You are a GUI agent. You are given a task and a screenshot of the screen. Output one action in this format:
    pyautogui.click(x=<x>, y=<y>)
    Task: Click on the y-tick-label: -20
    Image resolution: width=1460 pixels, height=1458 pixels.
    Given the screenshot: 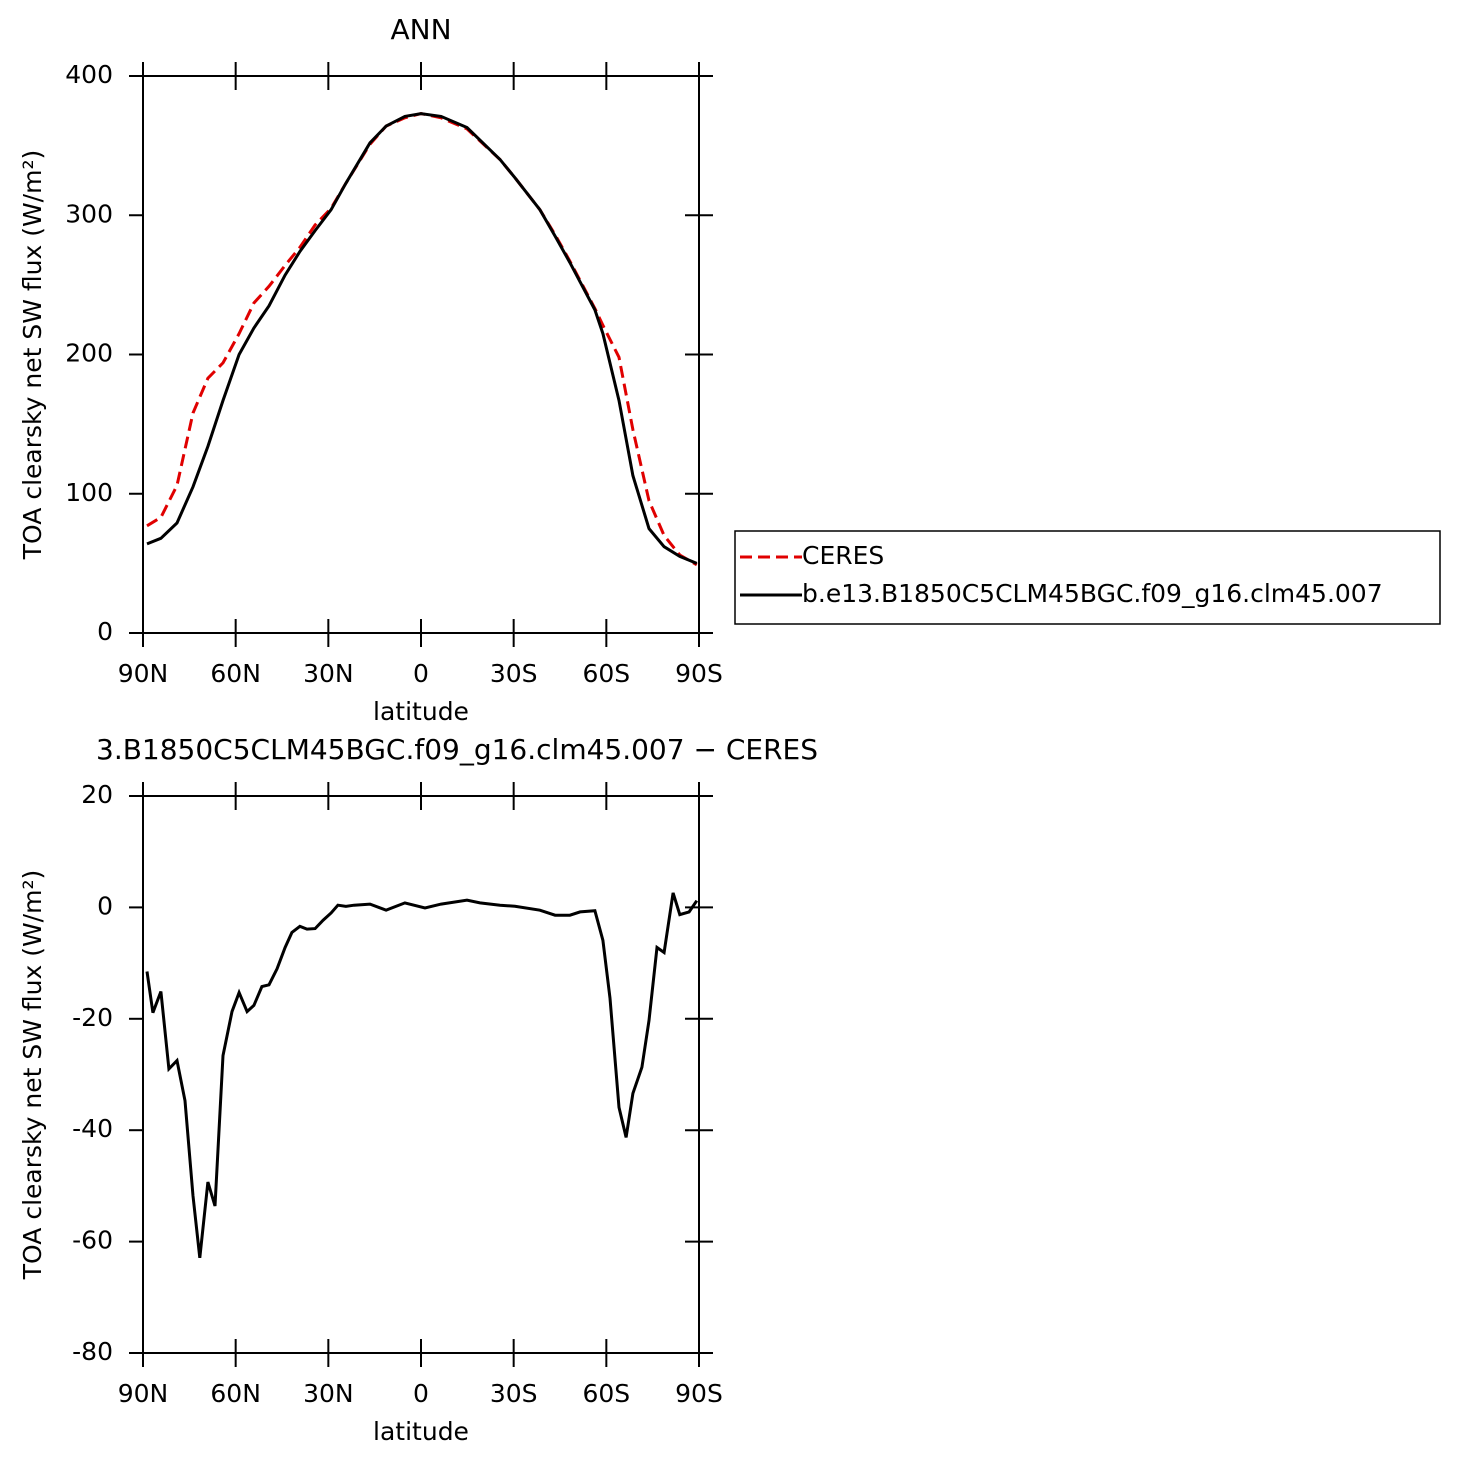 What is the action you would take?
    pyautogui.click(x=92, y=1017)
    